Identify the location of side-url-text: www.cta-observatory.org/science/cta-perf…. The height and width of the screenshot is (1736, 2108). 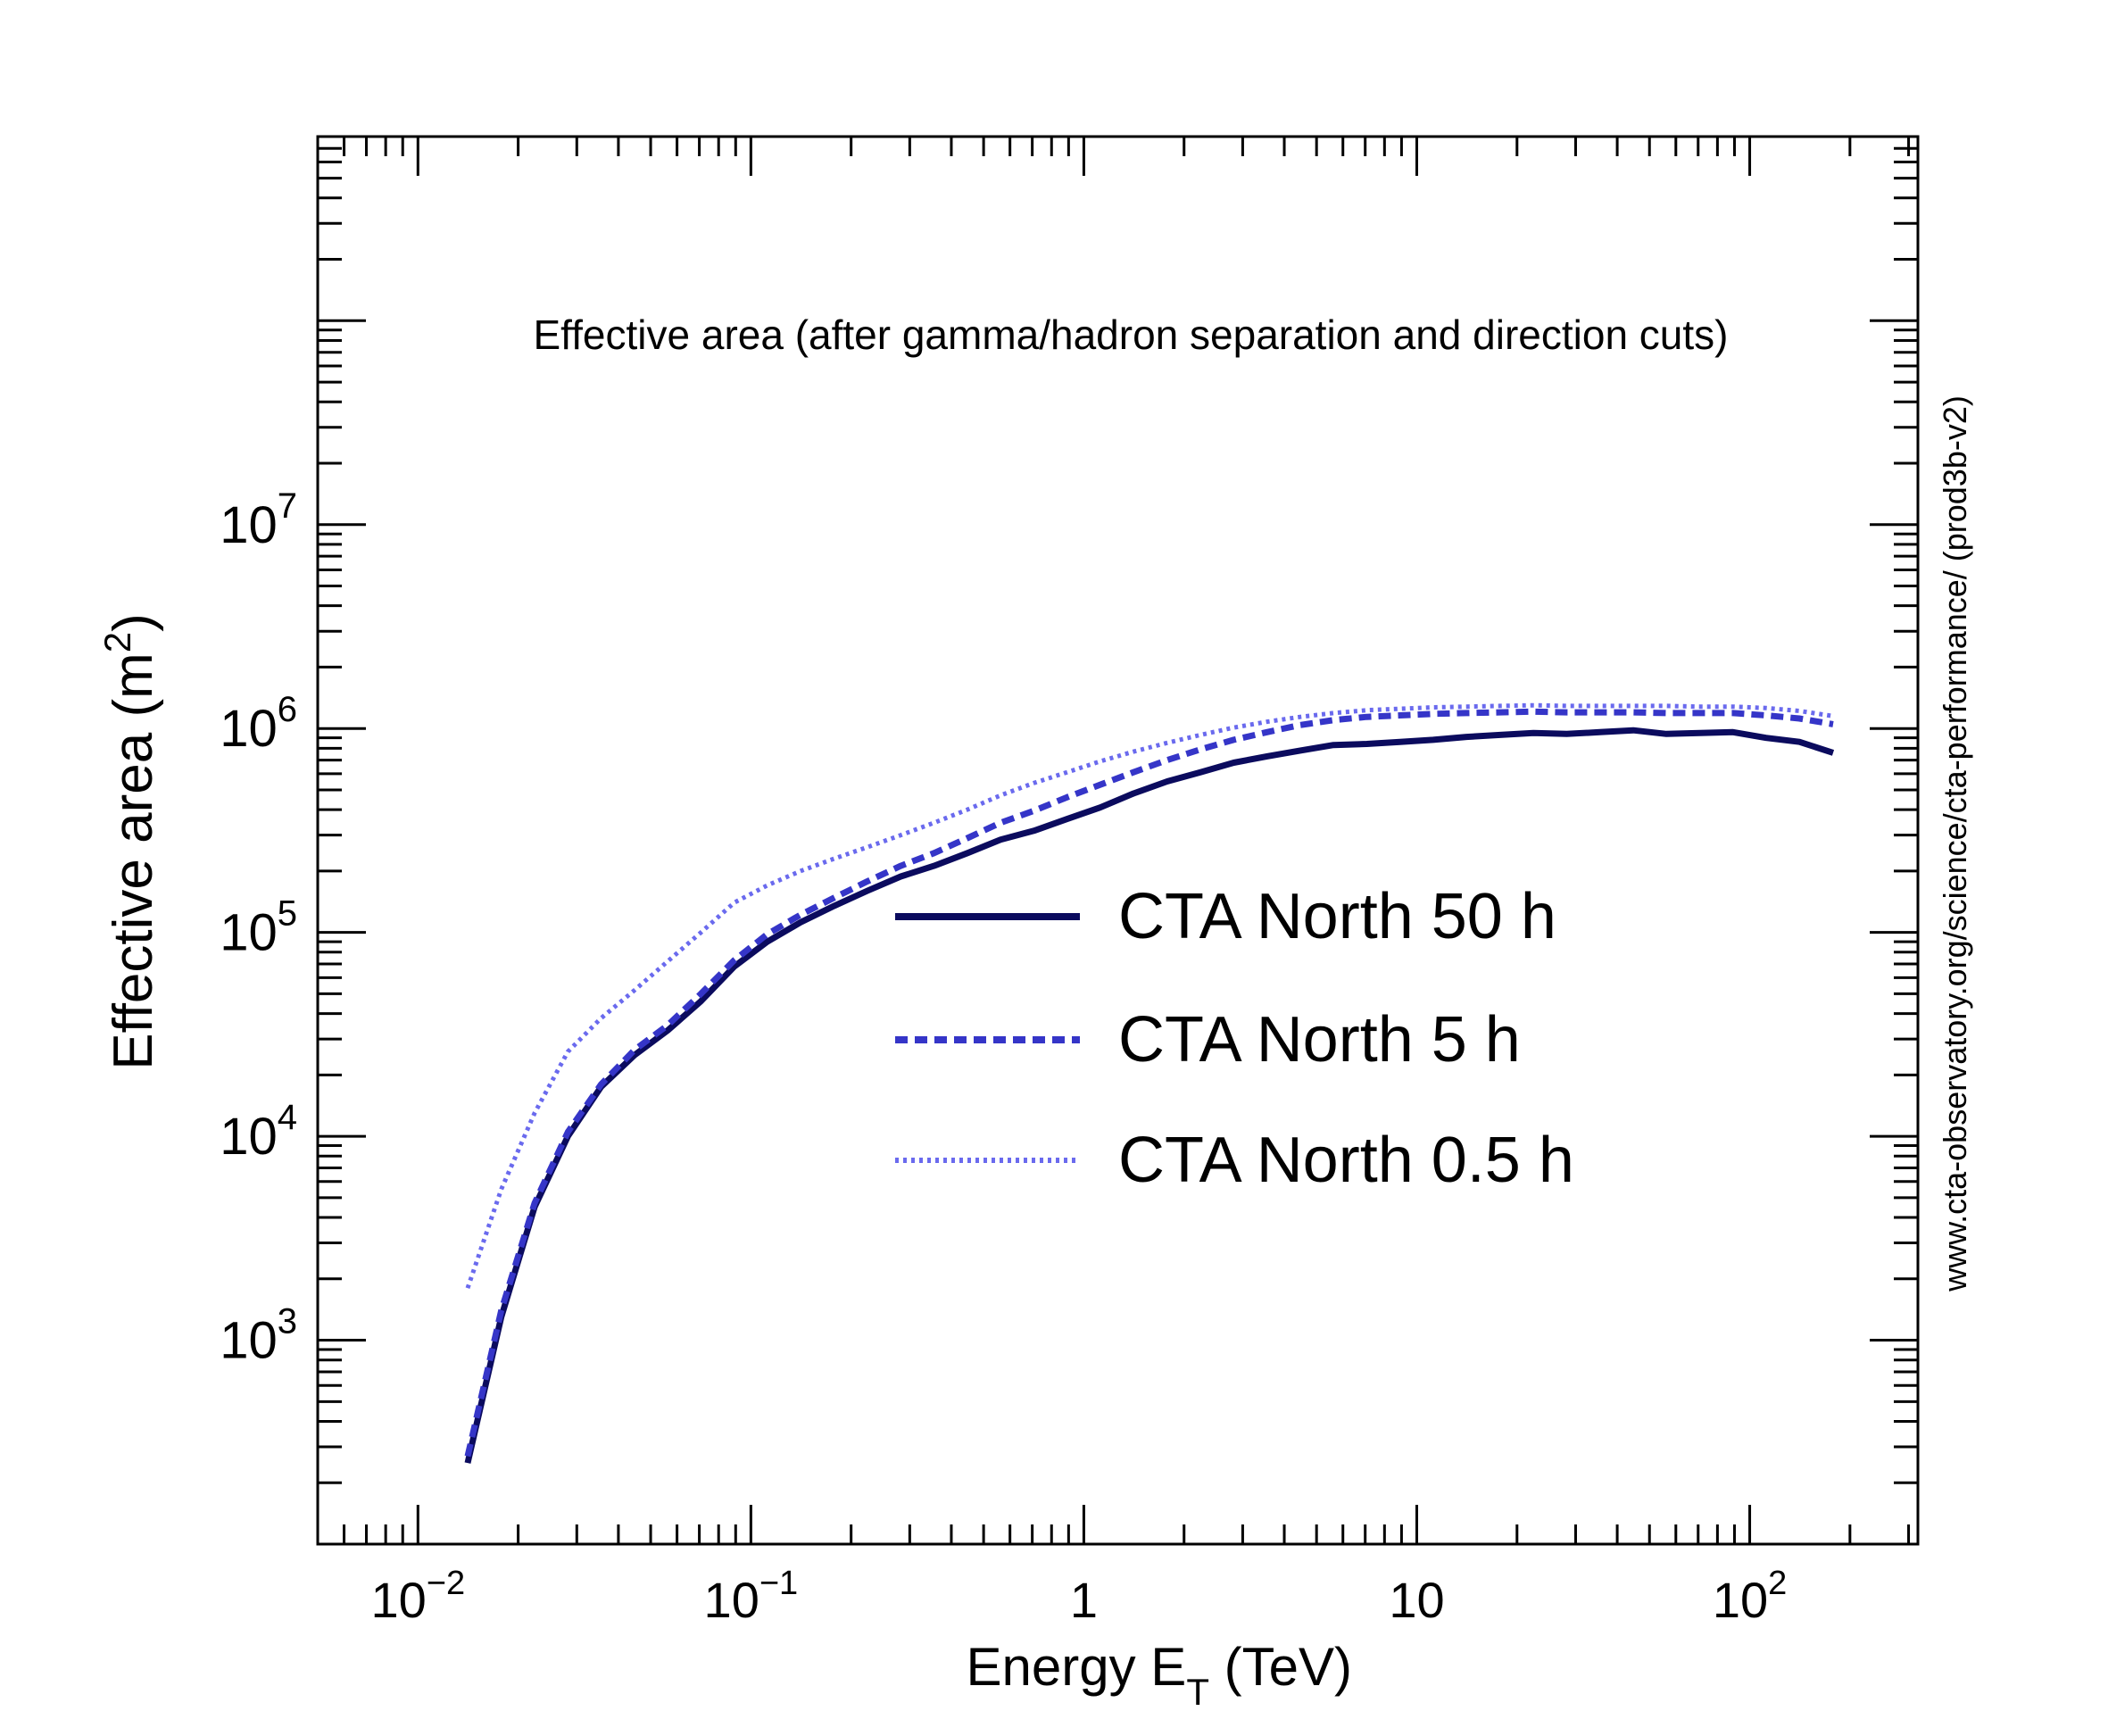
(1955, 843).